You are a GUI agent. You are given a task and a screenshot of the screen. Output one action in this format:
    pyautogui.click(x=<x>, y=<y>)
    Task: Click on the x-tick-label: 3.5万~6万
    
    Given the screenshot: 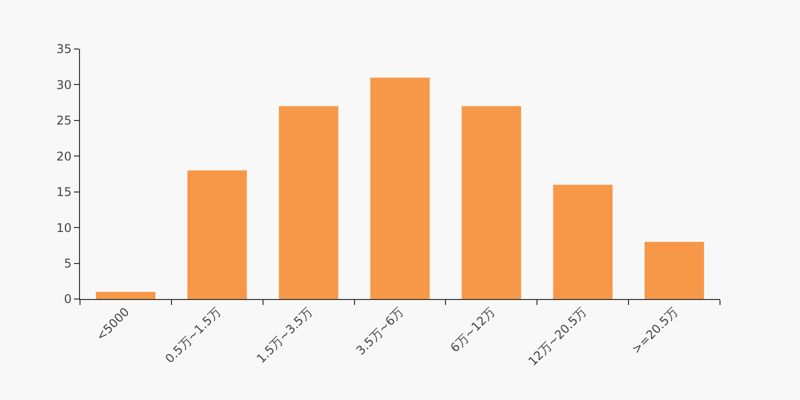 What is the action you would take?
    pyautogui.click(x=379, y=331)
    